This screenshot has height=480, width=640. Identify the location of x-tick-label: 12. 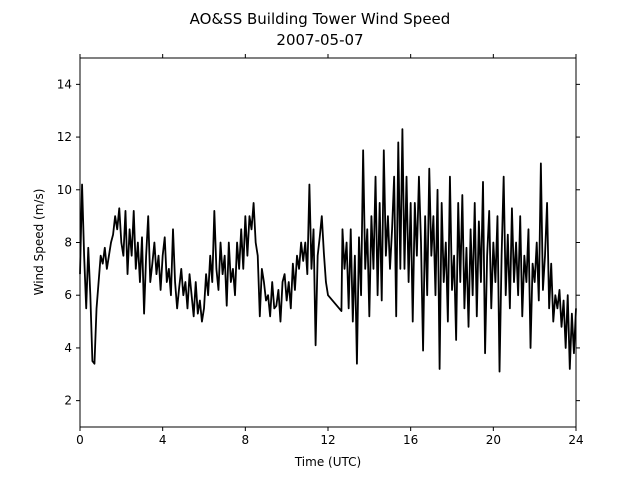
(327, 440).